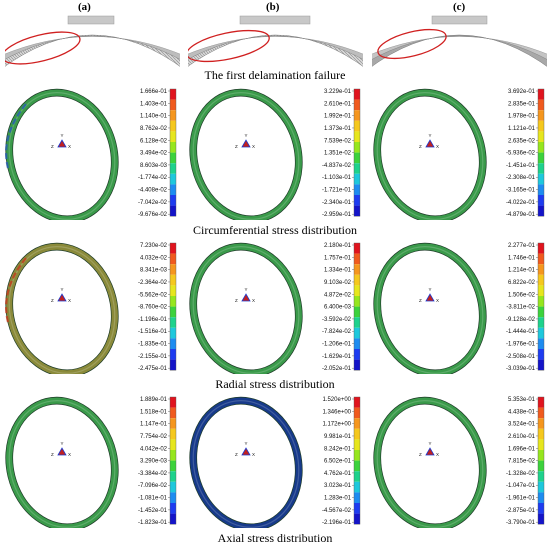 This screenshot has width=550, height=547. What do you see at coordinates (338, 129) in the screenshot?
I see `legend-value-label: 1.373e-01` at bounding box center [338, 129].